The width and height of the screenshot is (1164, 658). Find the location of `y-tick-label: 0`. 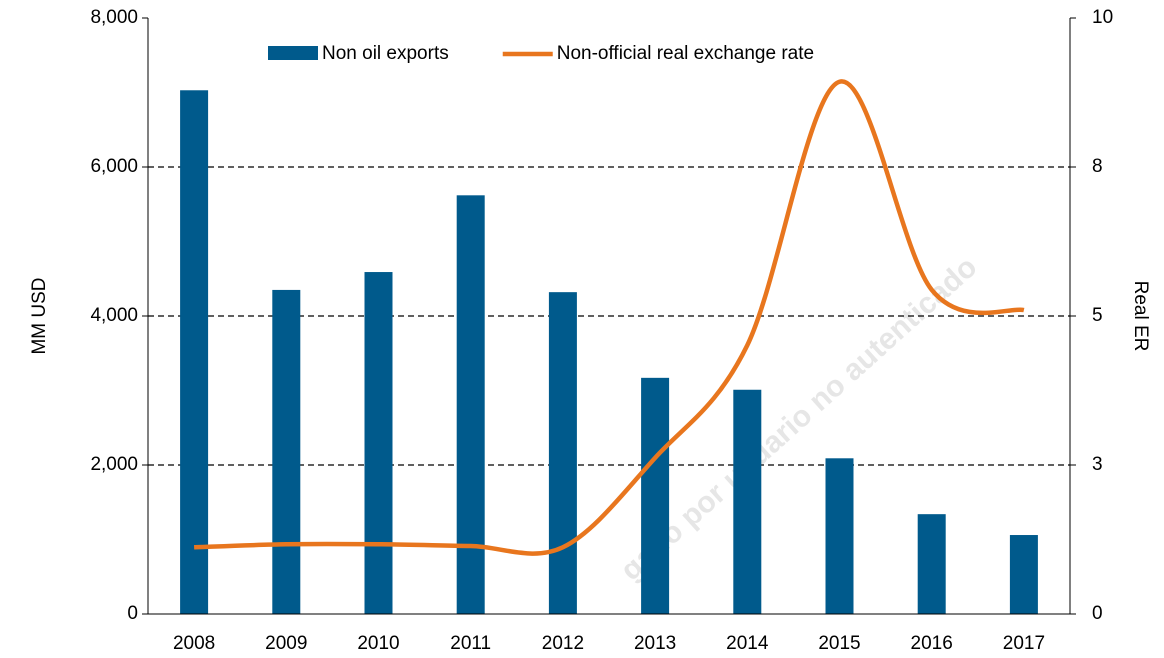

y-tick-label: 0 is located at coordinates (132, 613).